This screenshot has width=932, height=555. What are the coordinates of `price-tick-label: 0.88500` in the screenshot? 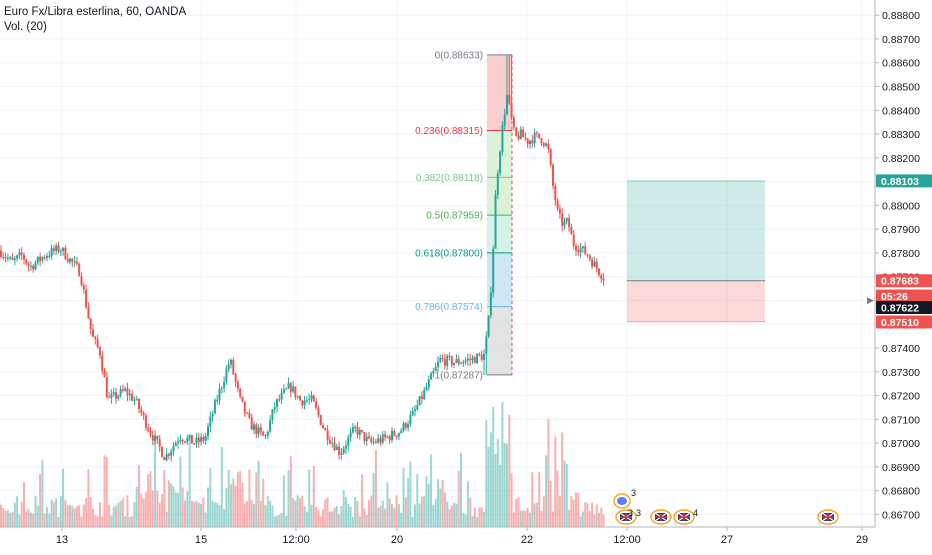 It's located at (901, 88).